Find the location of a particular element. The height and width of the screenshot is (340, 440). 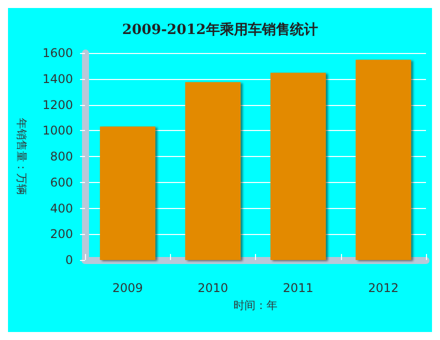

x-tick-label: 2011 is located at coordinates (298, 288).